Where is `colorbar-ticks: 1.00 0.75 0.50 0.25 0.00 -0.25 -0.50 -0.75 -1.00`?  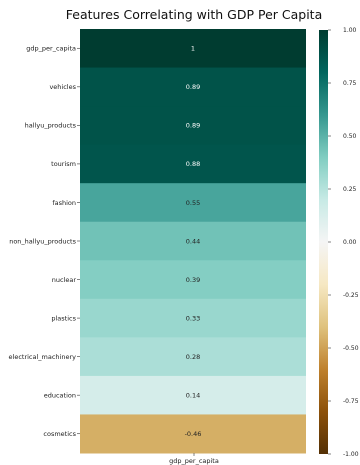
colorbar-ticks: 1.00 0.75 0.50 0.25 0.00 -0.25 -0.50 -0.75 -1.00 is located at coordinates (343, 242).